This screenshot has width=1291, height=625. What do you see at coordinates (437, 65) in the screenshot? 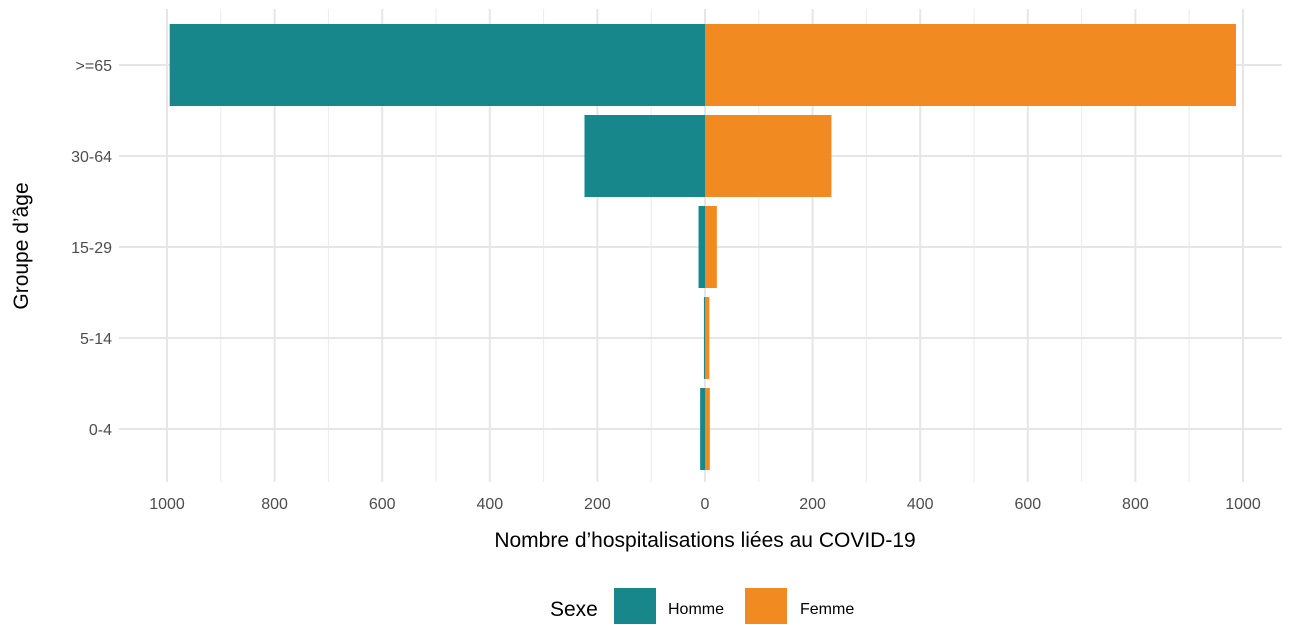
I see `bar-homme->=65` at bounding box center [437, 65].